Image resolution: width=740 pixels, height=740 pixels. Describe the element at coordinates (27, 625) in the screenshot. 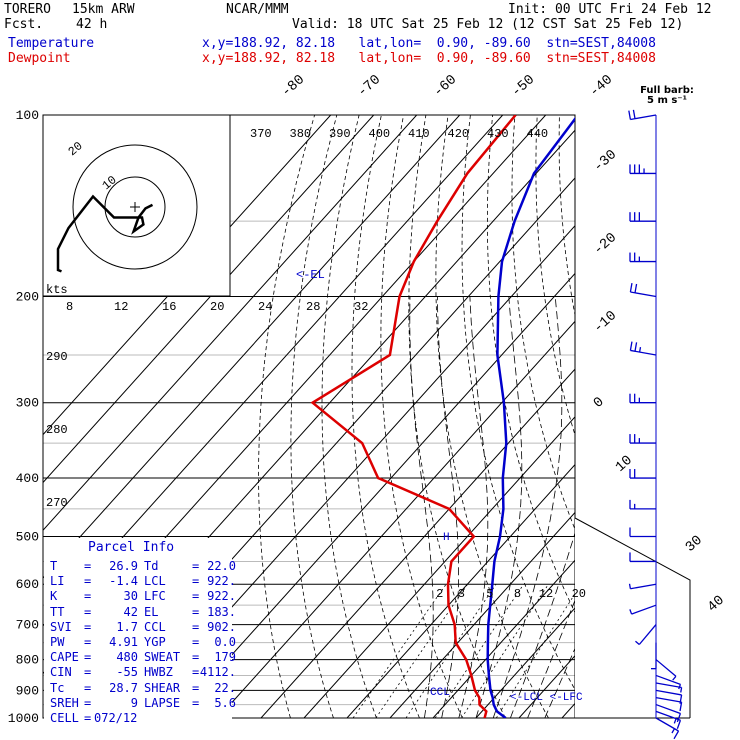

I see `pressure-tick-label: 700` at that location.